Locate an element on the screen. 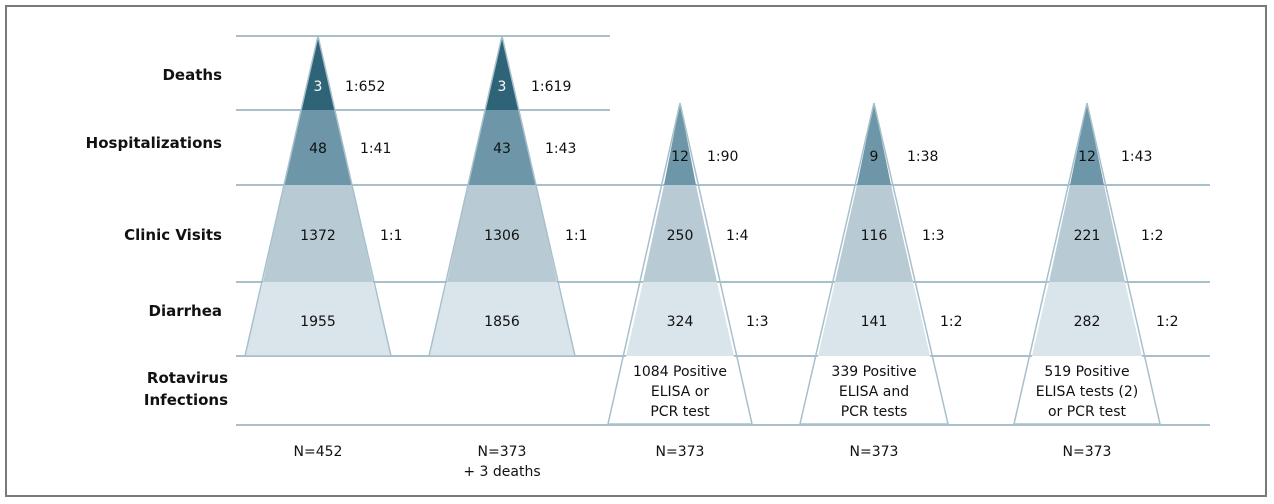 The height and width of the screenshot is (504, 1274). pyramid-2-deaths-band is located at coordinates (502, 73).